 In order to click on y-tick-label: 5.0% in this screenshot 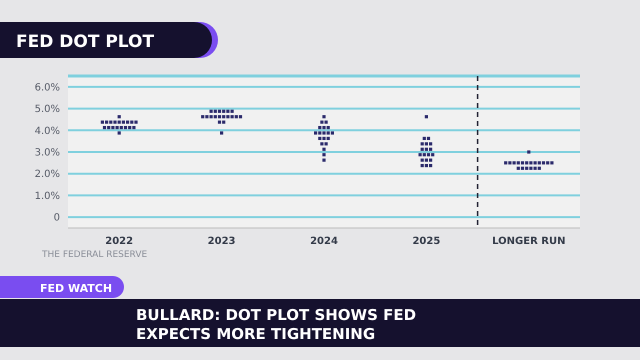, I will do `click(47, 110)`.